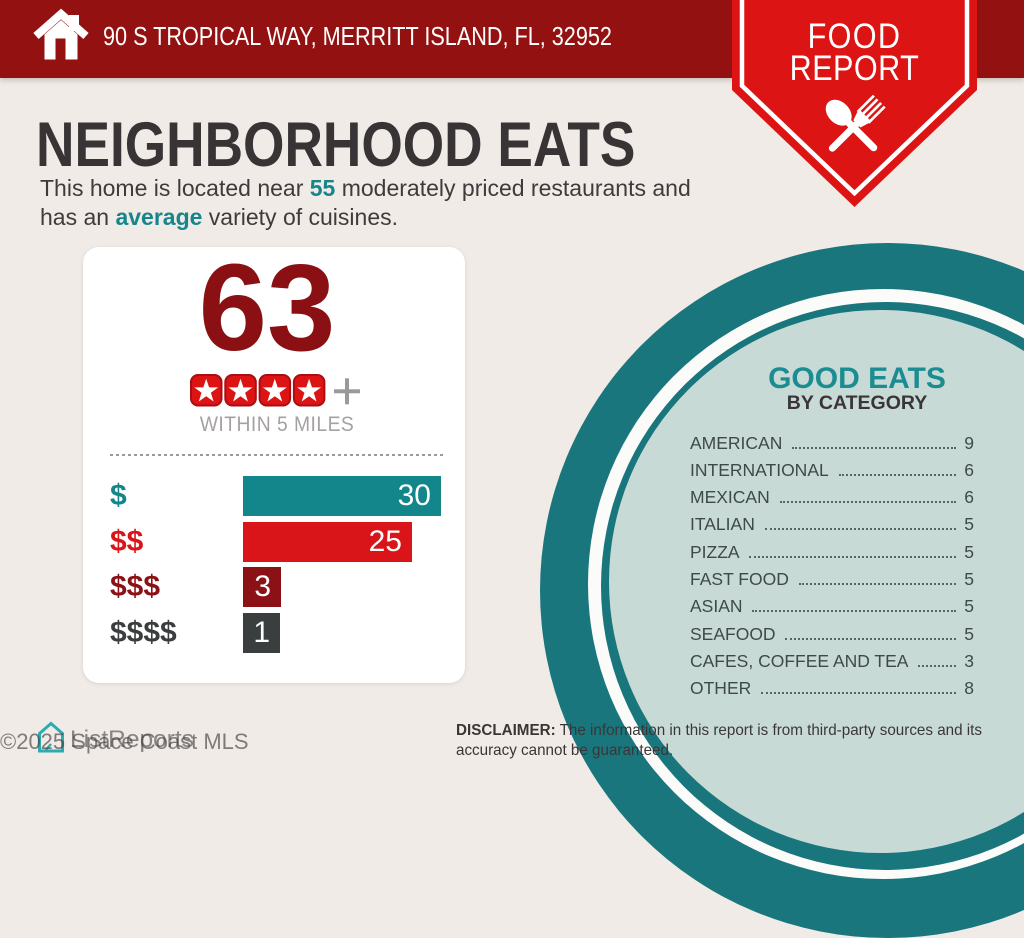  Describe the element at coordinates (855, 35) in the screenshot. I see `svg-text: FOOD` at that location.